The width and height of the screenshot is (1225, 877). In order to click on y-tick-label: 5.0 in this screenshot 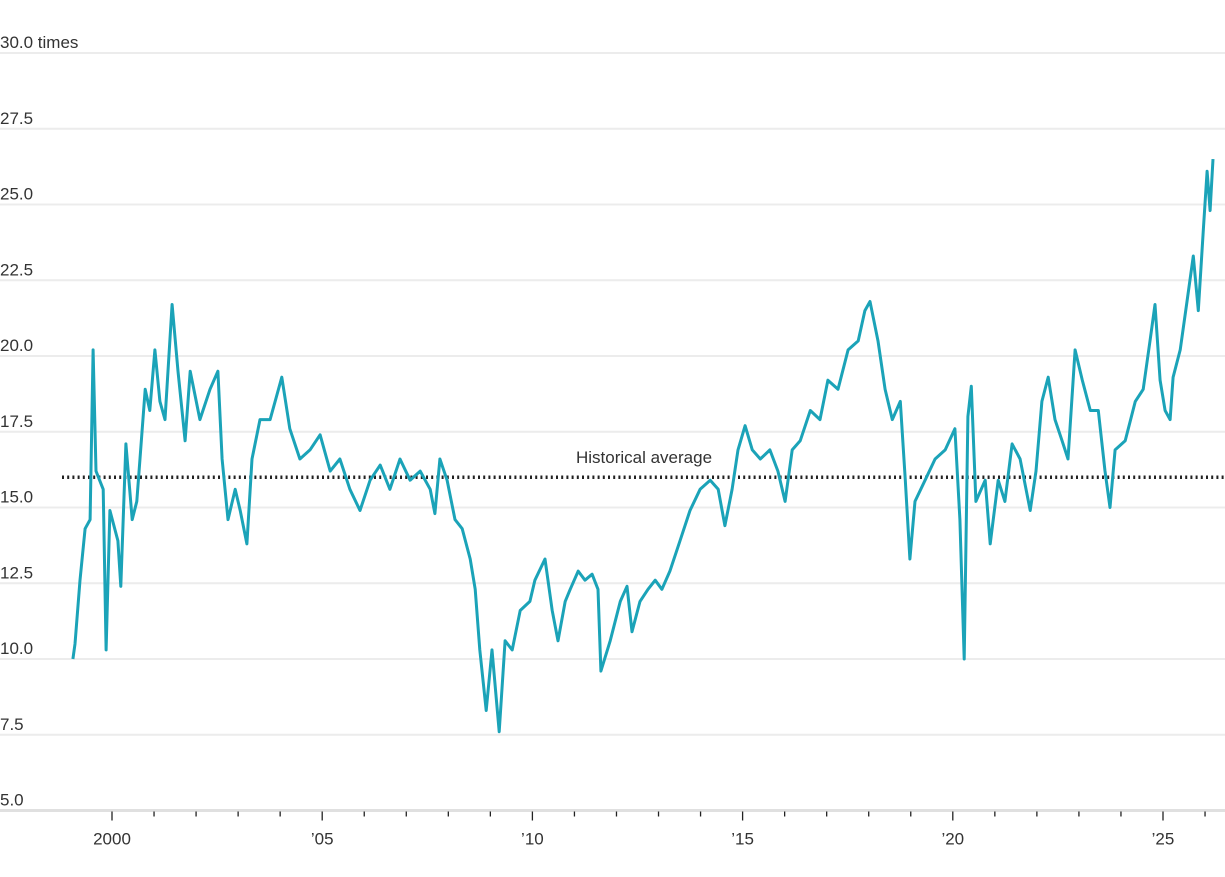, I will do `click(12, 800)`.